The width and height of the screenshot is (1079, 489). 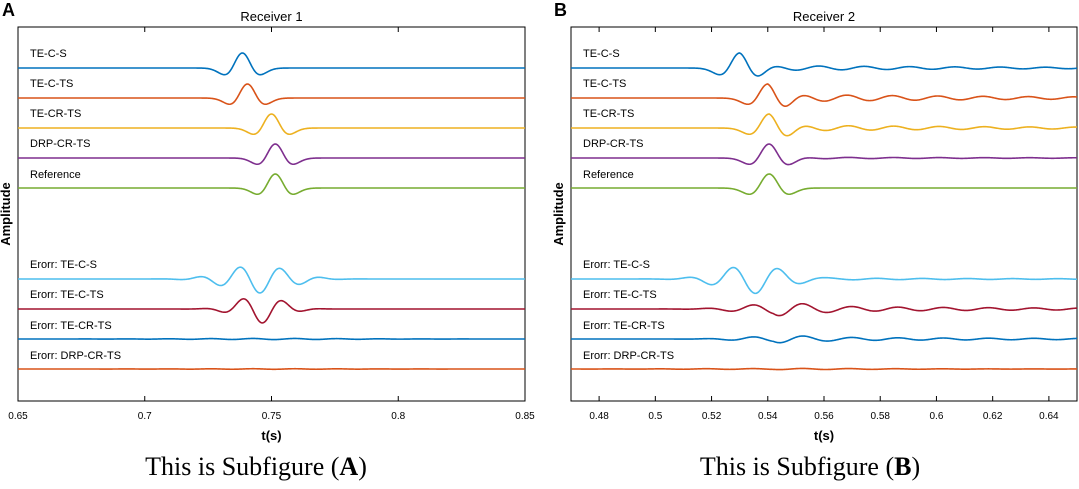 I want to click on x-tick-label: 0.5, so click(x=655, y=416).